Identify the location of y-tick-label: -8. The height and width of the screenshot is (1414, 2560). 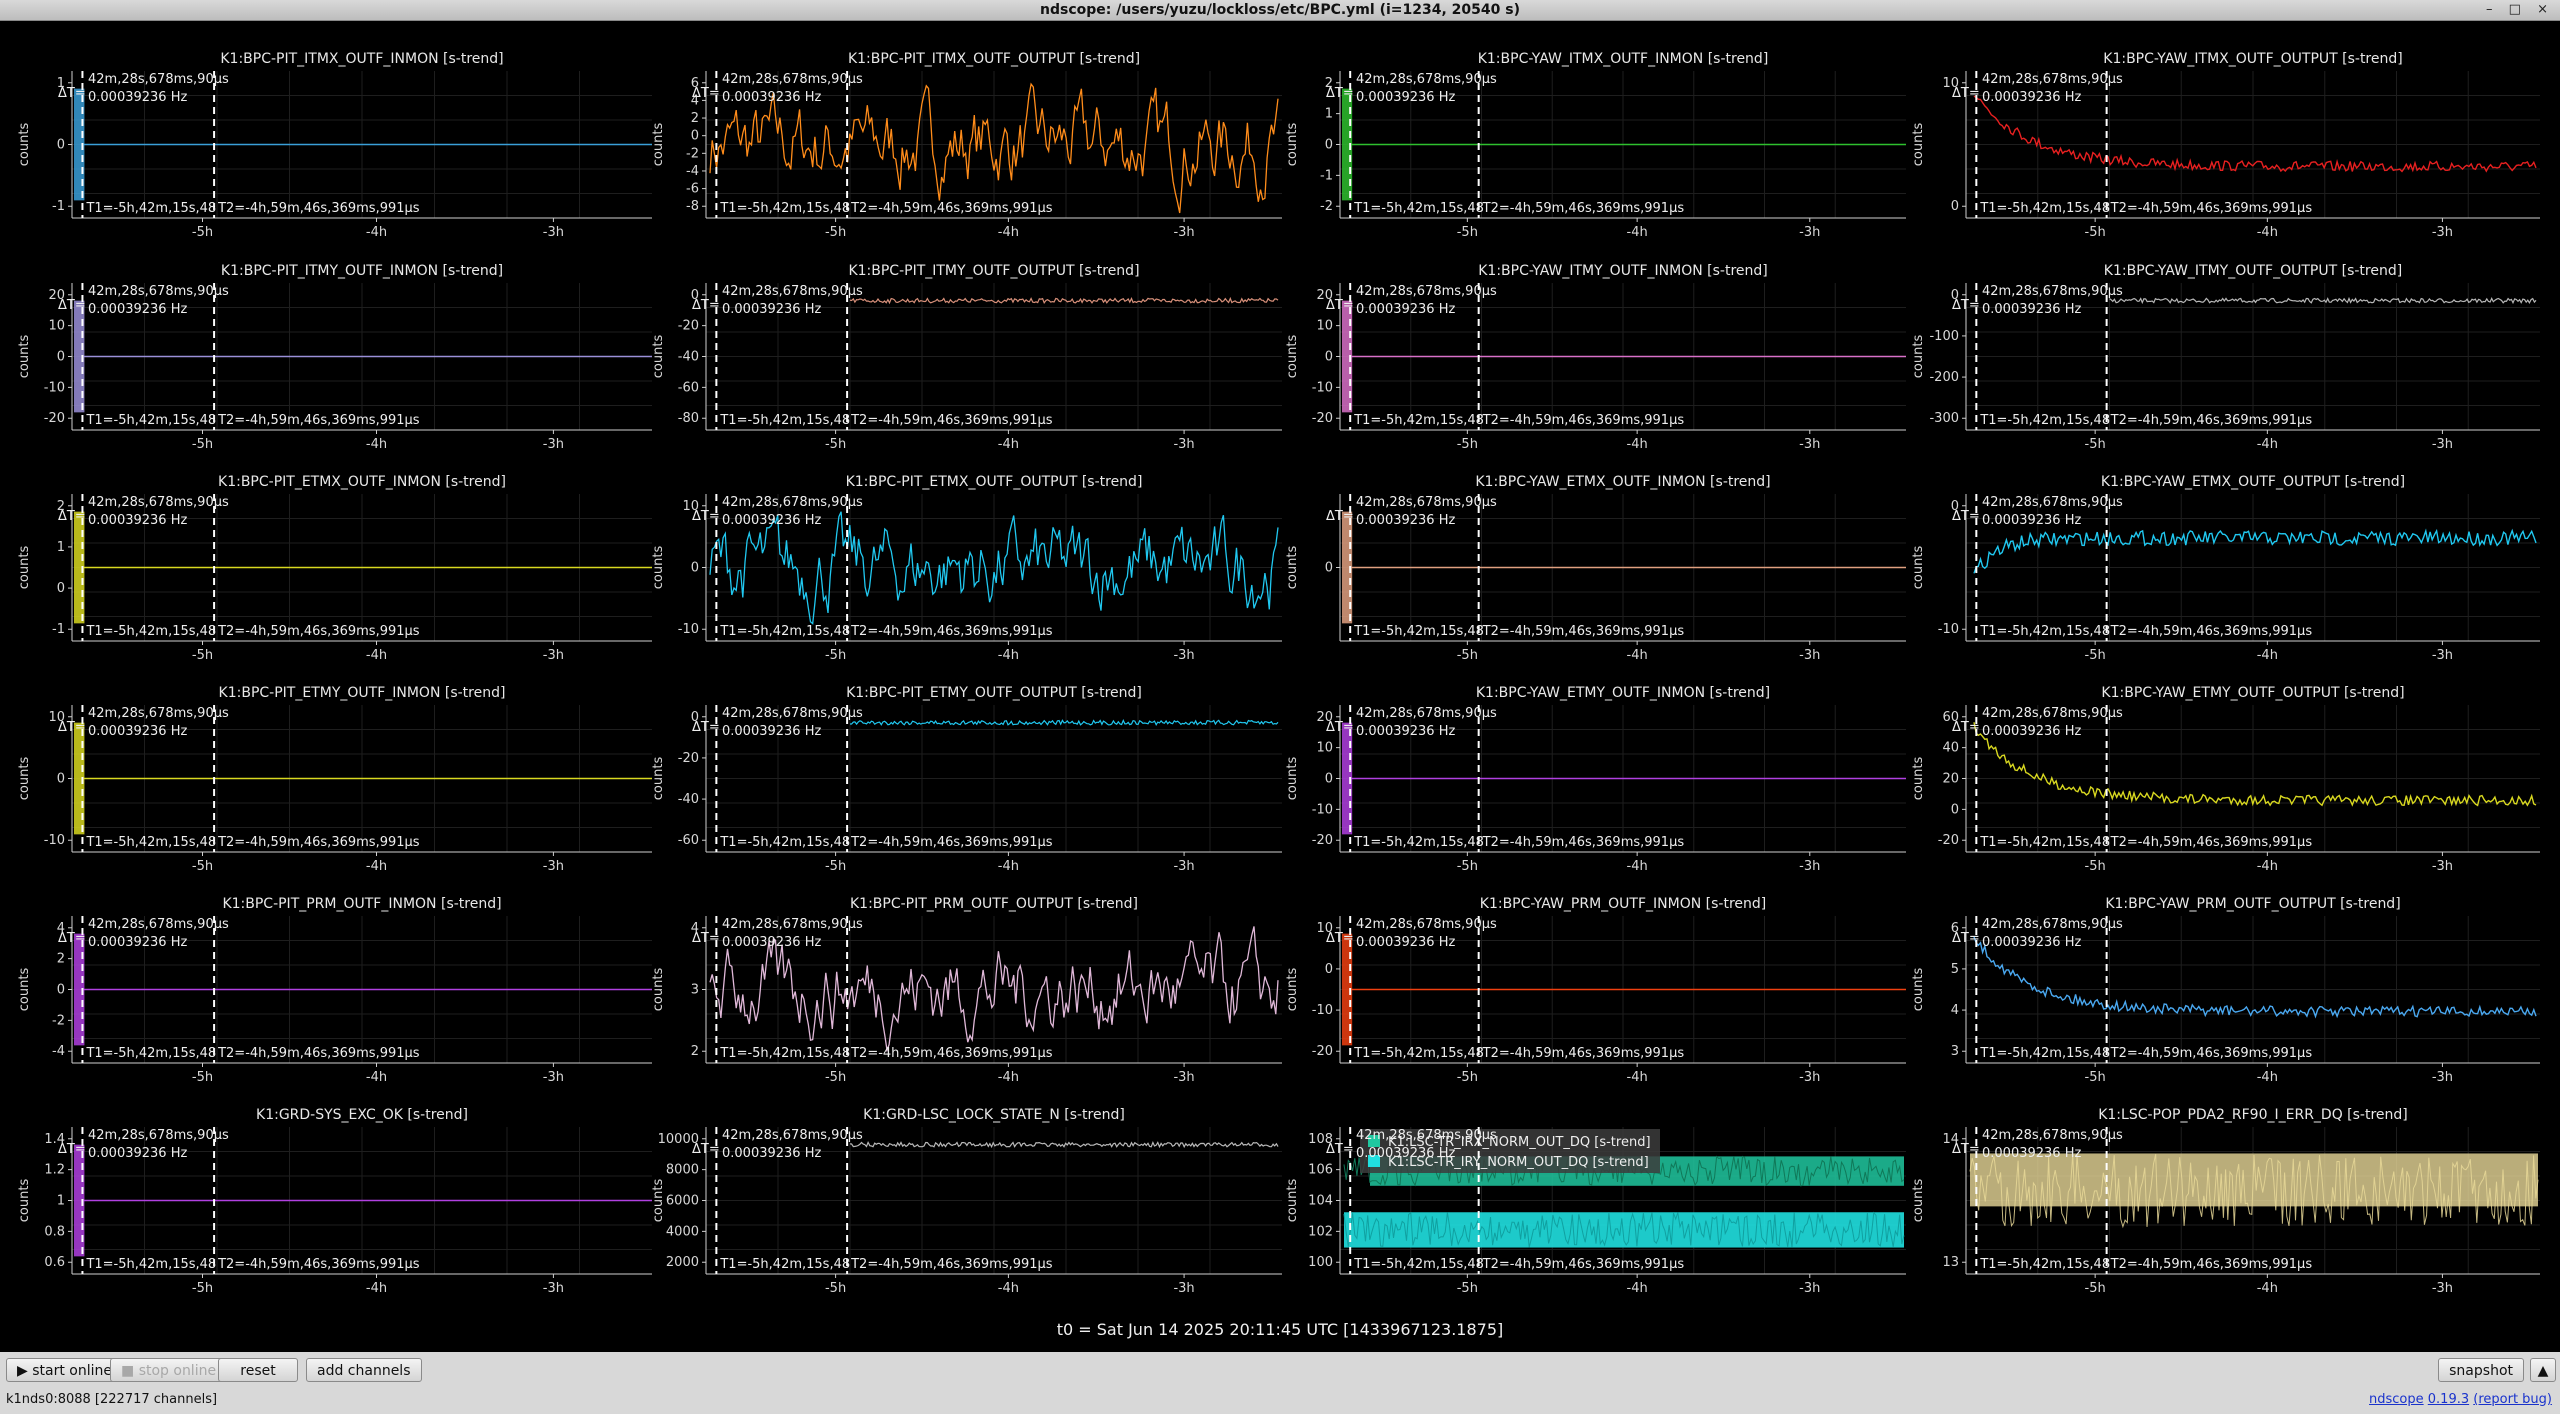
(692, 206).